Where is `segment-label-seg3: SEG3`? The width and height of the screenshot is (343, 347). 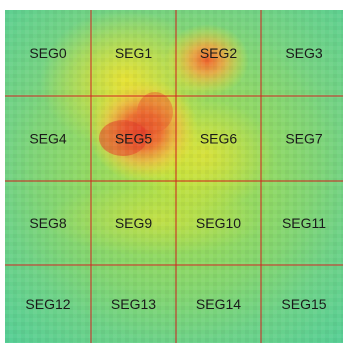 segment-label-seg3: SEG3 is located at coordinates (304, 53).